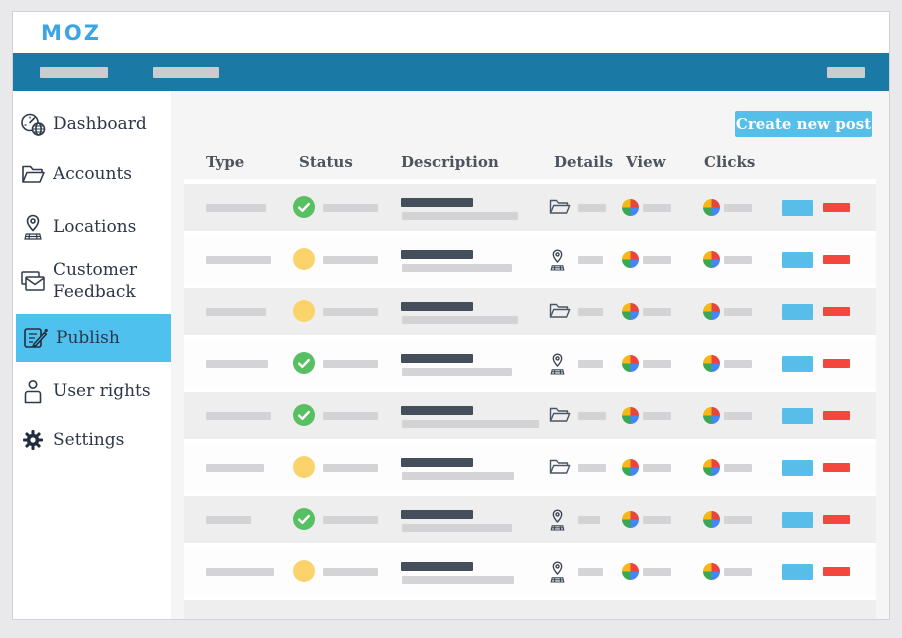 The width and height of the screenshot is (902, 638). Describe the element at coordinates (730, 162) in the screenshot. I see `column-header-clicks: Clicks` at that location.